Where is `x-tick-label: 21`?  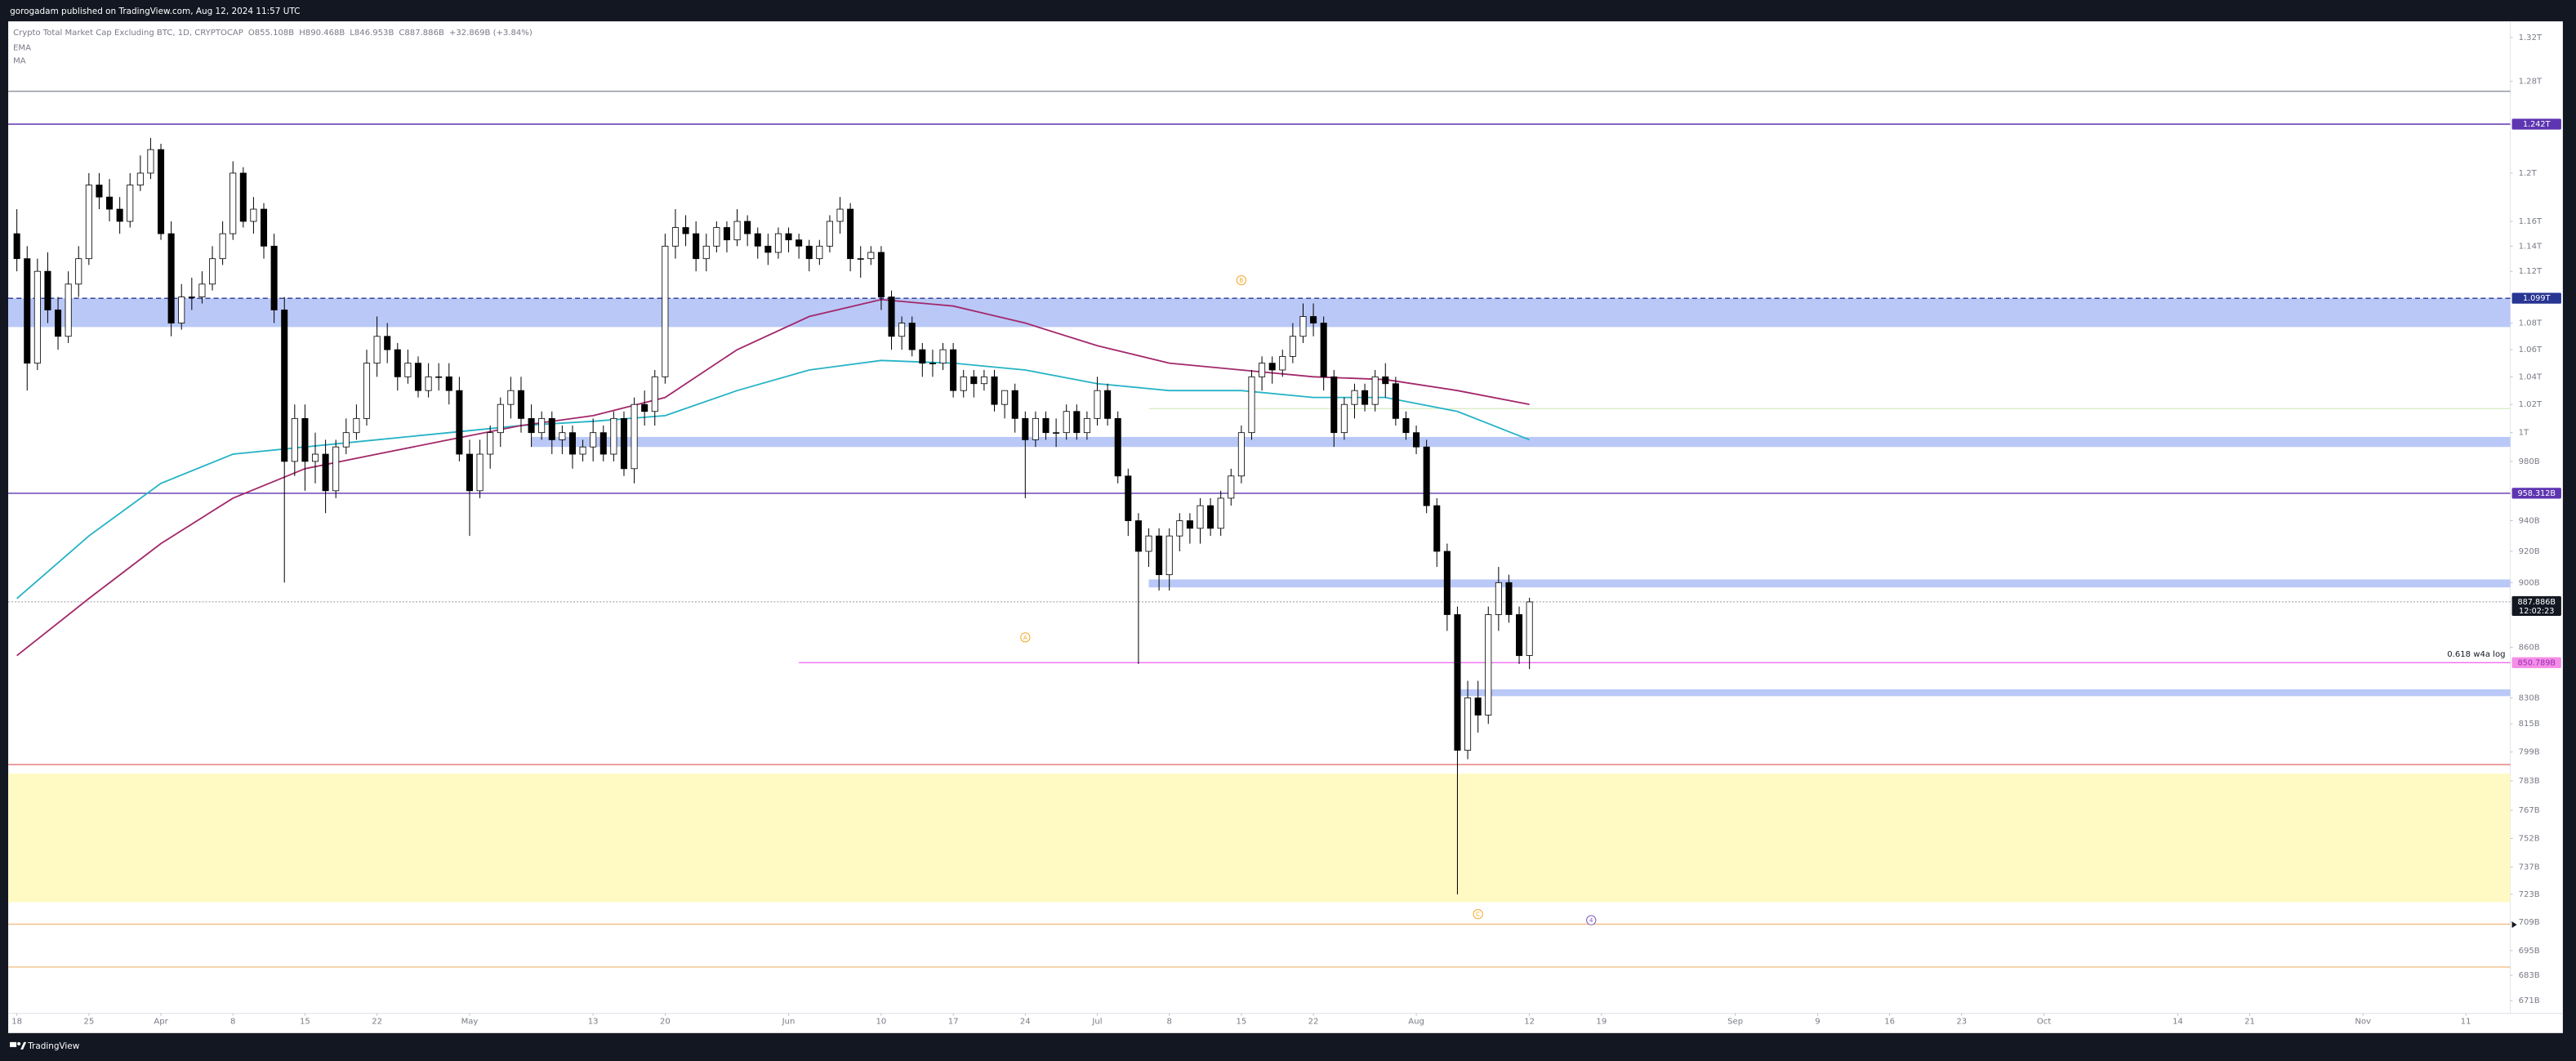 x-tick-label: 21 is located at coordinates (2249, 1022).